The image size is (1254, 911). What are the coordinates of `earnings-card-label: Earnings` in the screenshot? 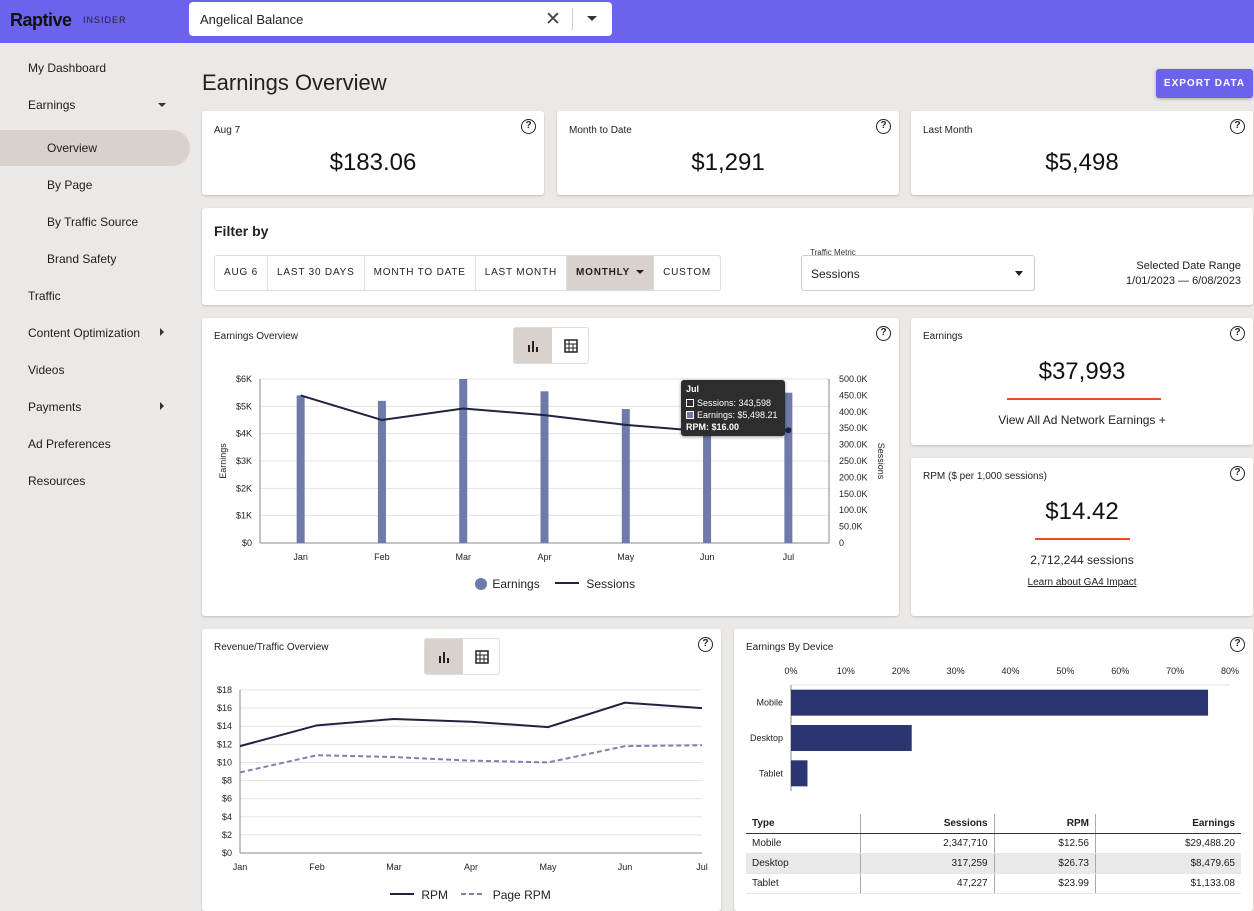 It's located at (943, 336).